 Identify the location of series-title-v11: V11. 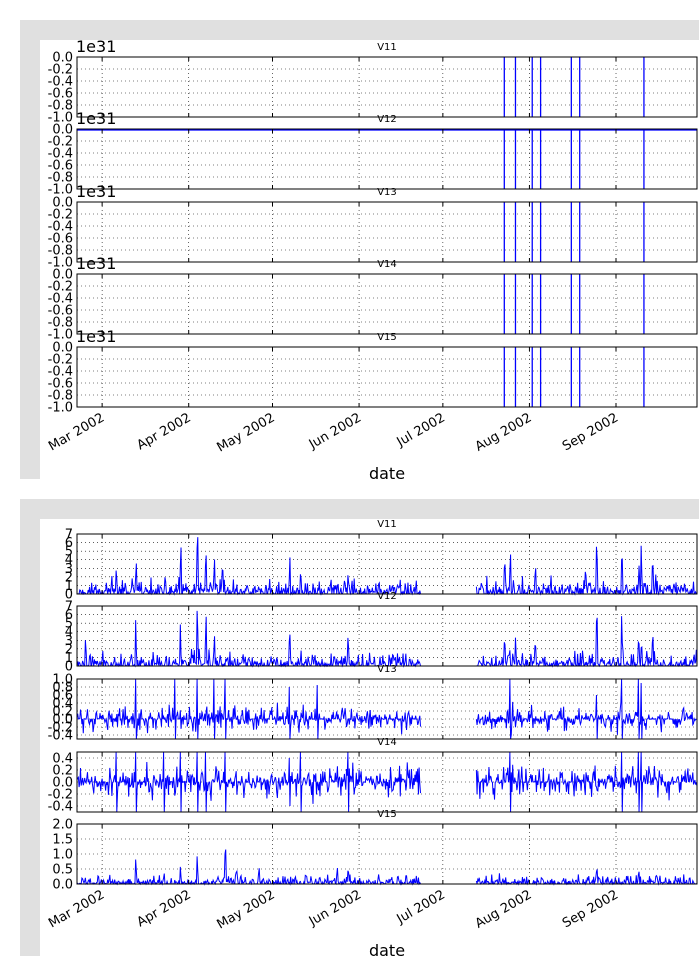
(387, 47).